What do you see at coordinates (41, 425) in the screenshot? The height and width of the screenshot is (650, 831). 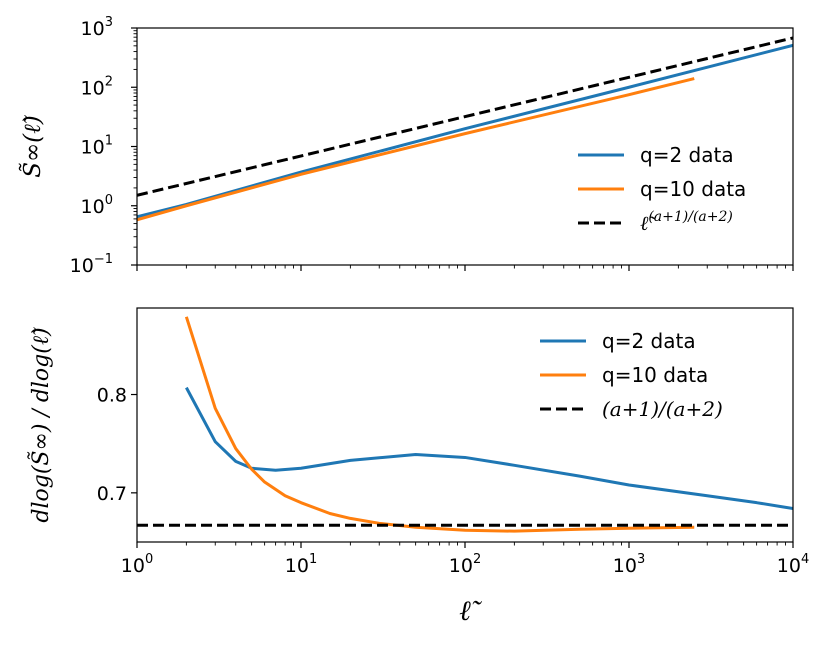 I see `y-axis-label: dlog(S̃∞) / dlog(ℓ̃)` at bounding box center [41, 425].